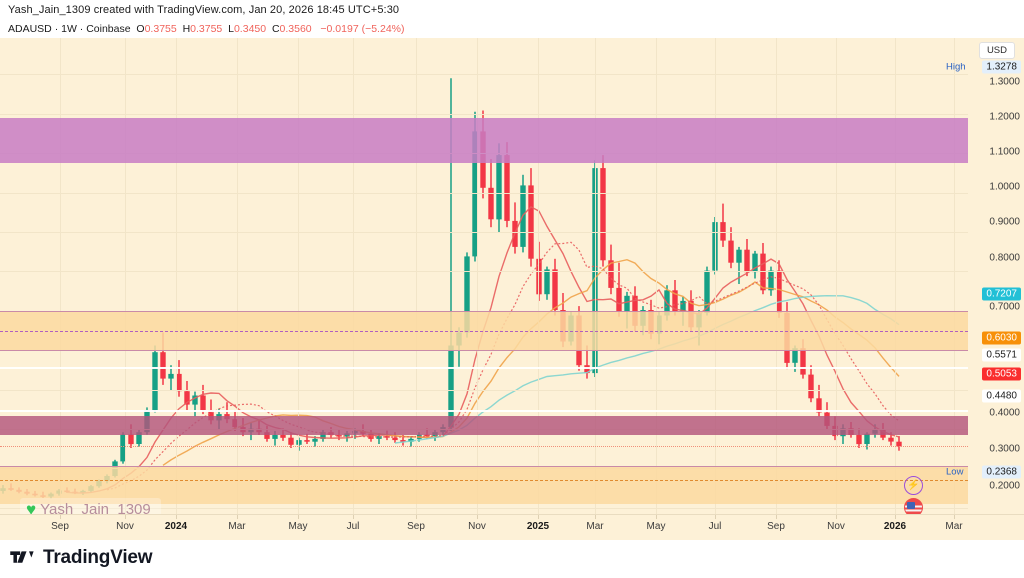  I want to click on close-value: 0.3560, so click(295, 29).